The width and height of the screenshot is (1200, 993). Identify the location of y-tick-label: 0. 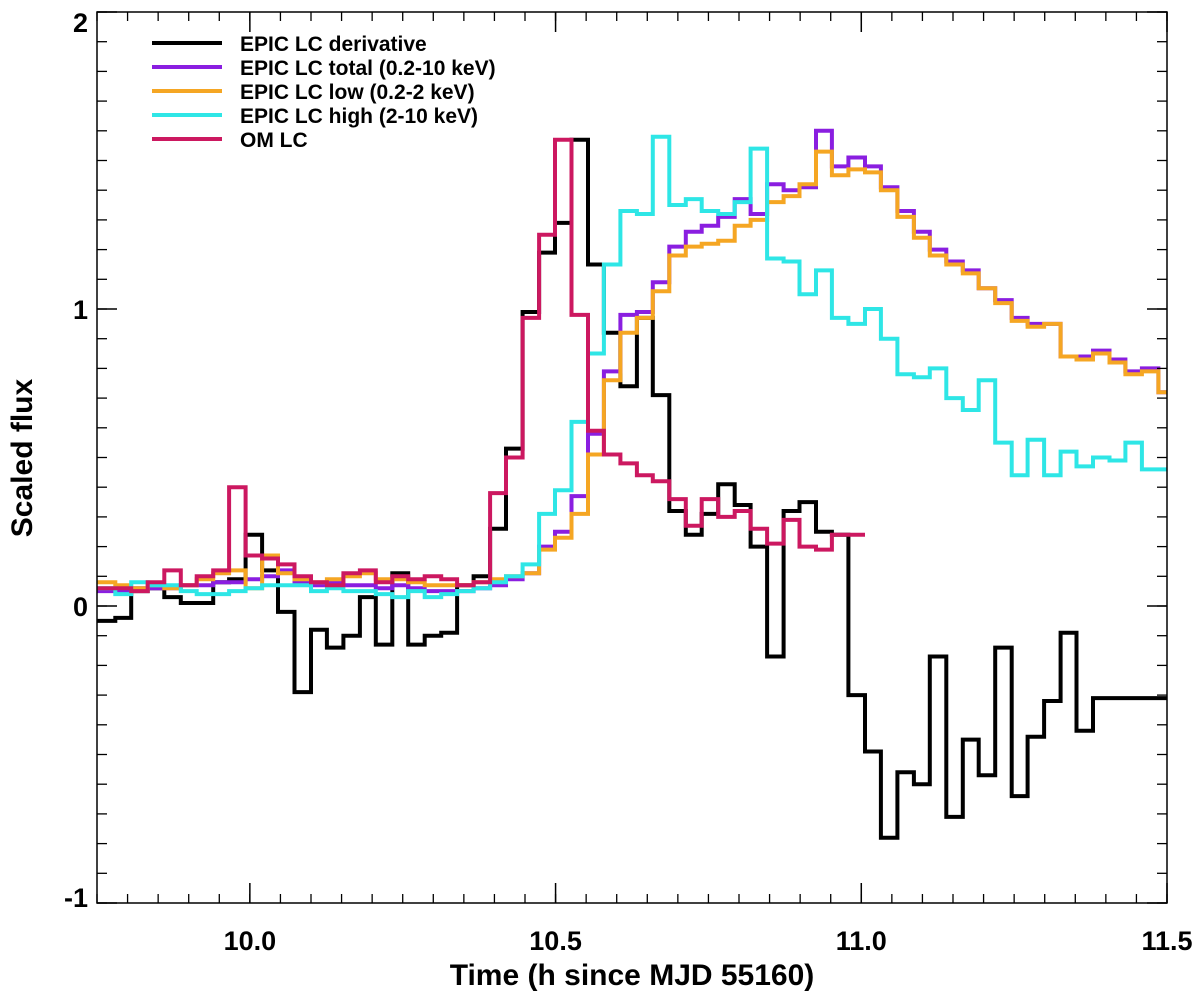
(80, 607).